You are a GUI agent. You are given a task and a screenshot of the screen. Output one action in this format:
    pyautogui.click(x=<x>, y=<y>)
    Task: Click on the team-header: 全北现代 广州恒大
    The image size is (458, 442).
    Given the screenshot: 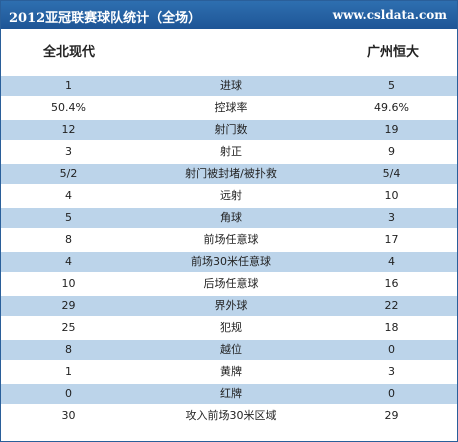 What is the action you would take?
    pyautogui.click(x=229, y=52)
    